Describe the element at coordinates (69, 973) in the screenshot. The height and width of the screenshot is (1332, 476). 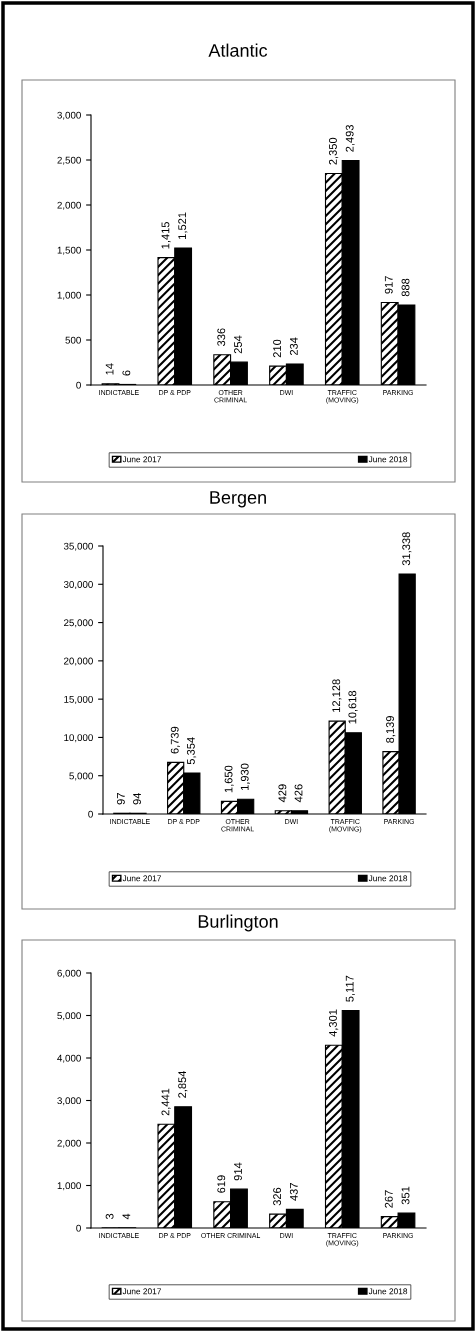
I see `y-tick-label: 6,000` at that location.